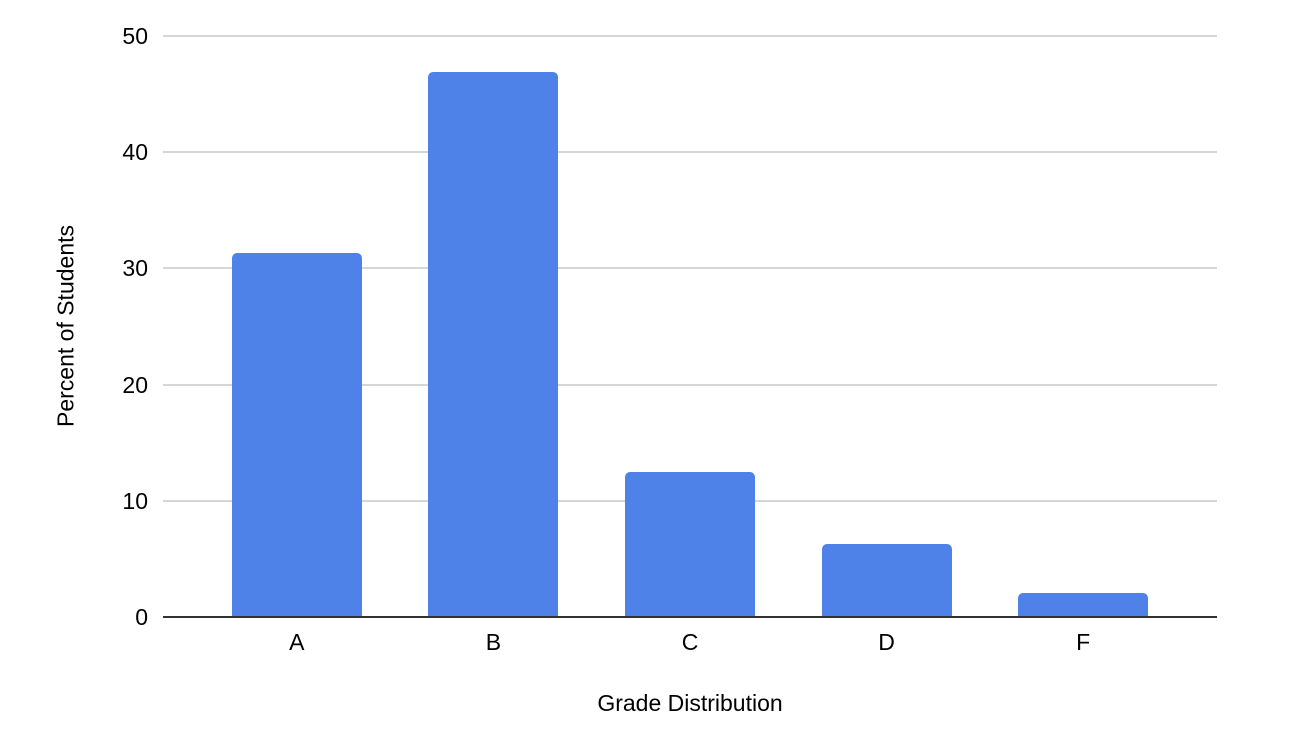  What do you see at coordinates (135, 36) in the screenshot?
I see `y-tick-label-50: 50` at bounding box center [135, 36].